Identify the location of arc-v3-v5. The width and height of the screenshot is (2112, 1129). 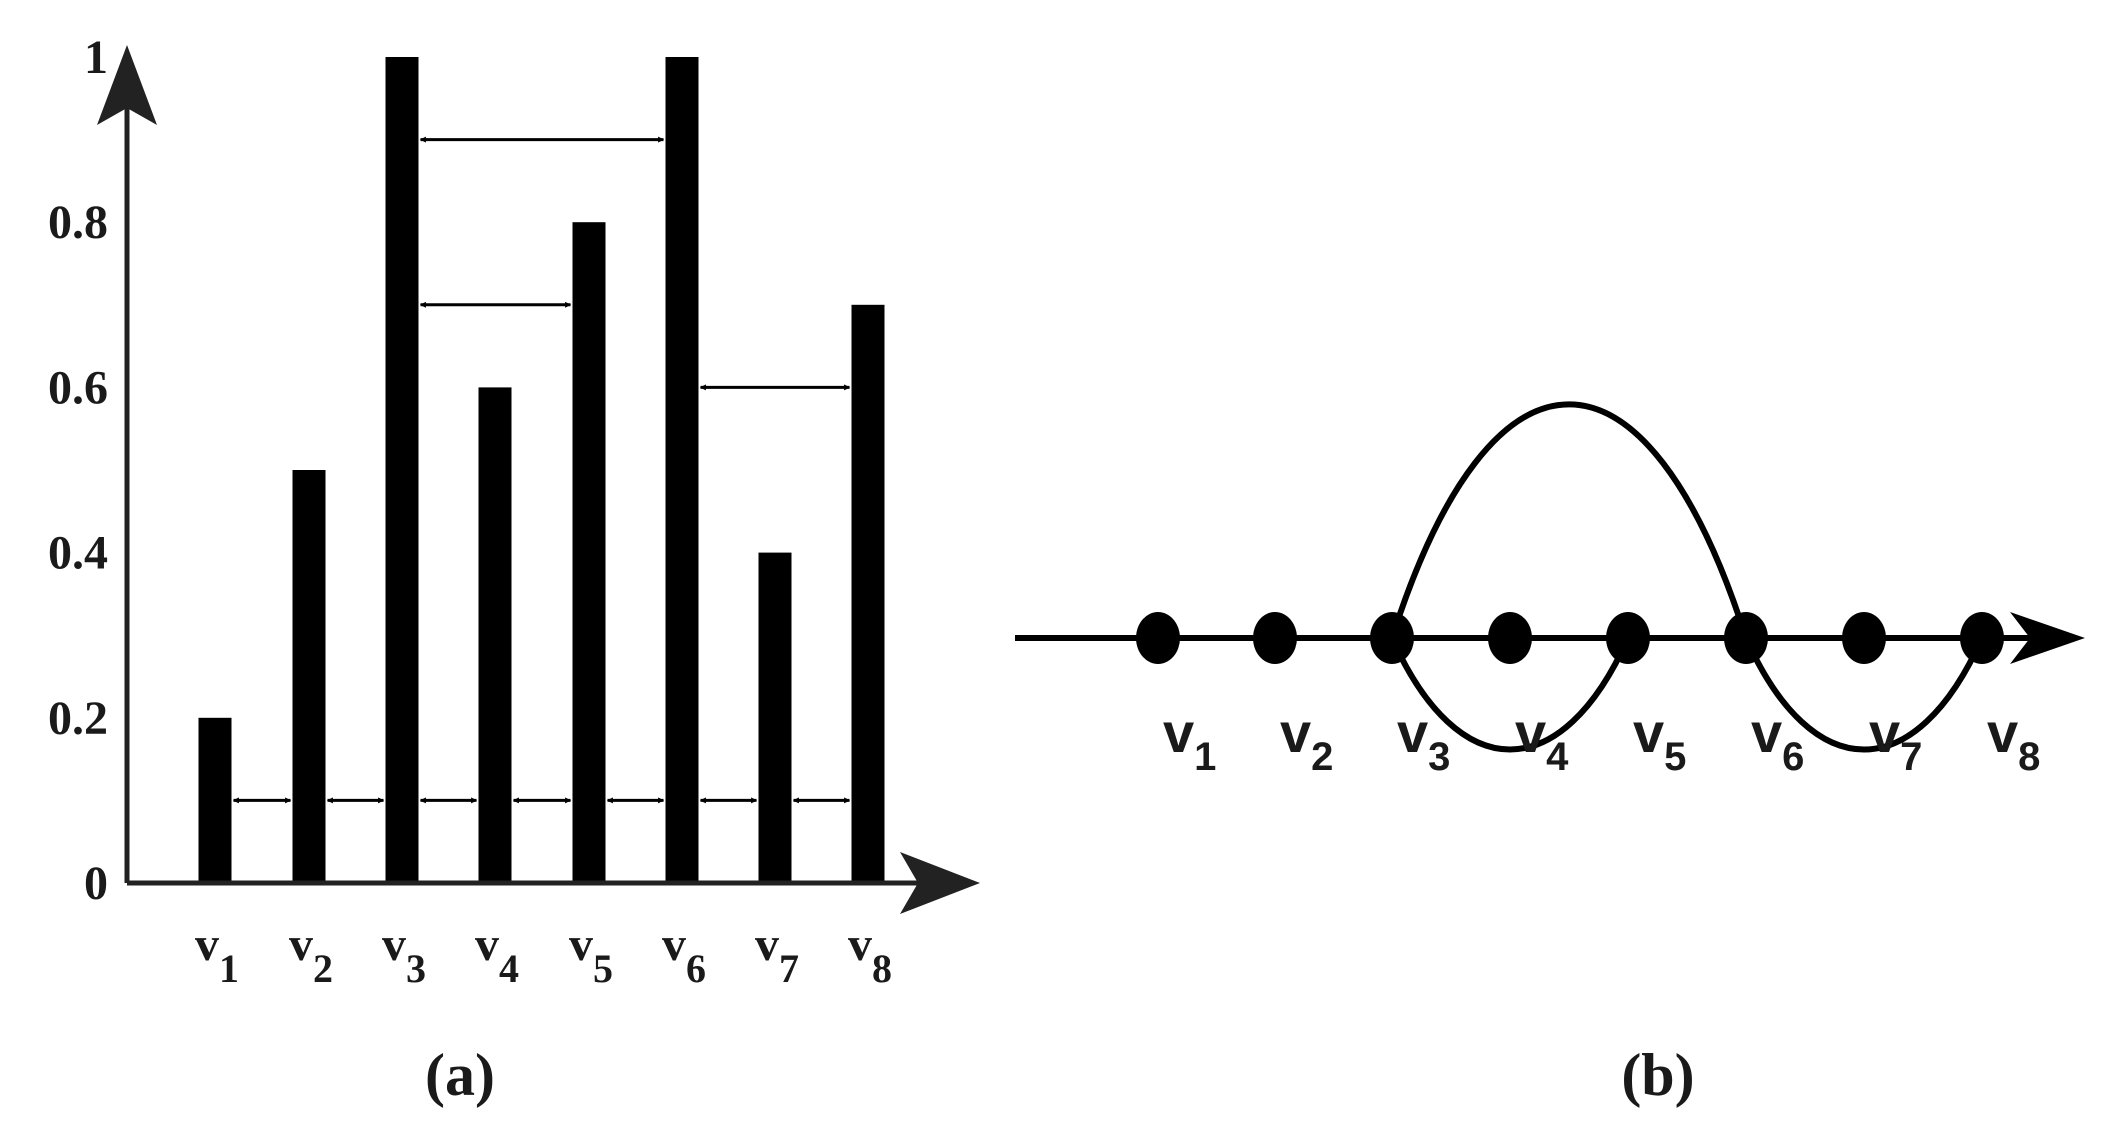
(1510, 694).